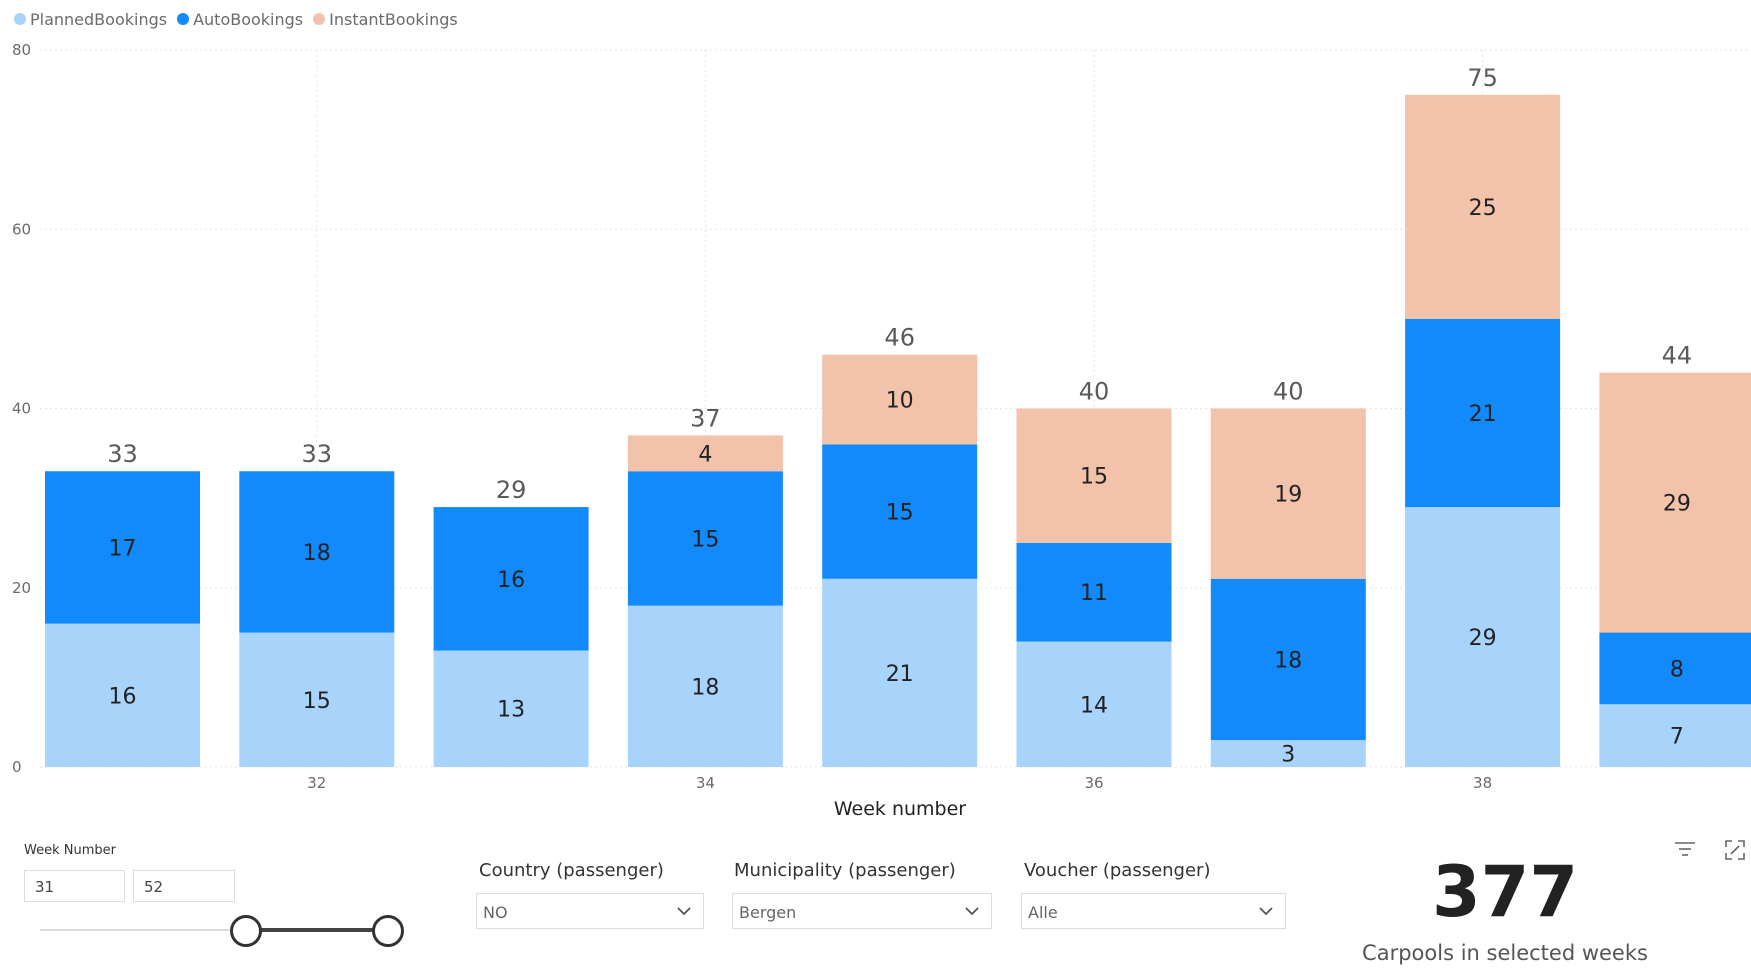 The width and height of the screenshot is (1751, 968). I want to click on x-tick-label: 38, so click(1482, 783).